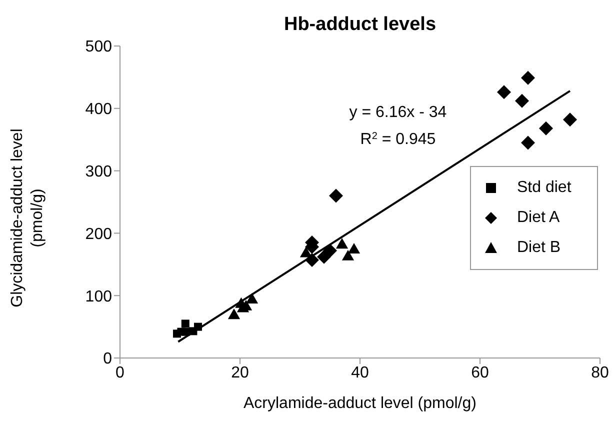 This screenshot has height=423, width=614. I want to click on x-tick-label: 20, so click(240, 373).